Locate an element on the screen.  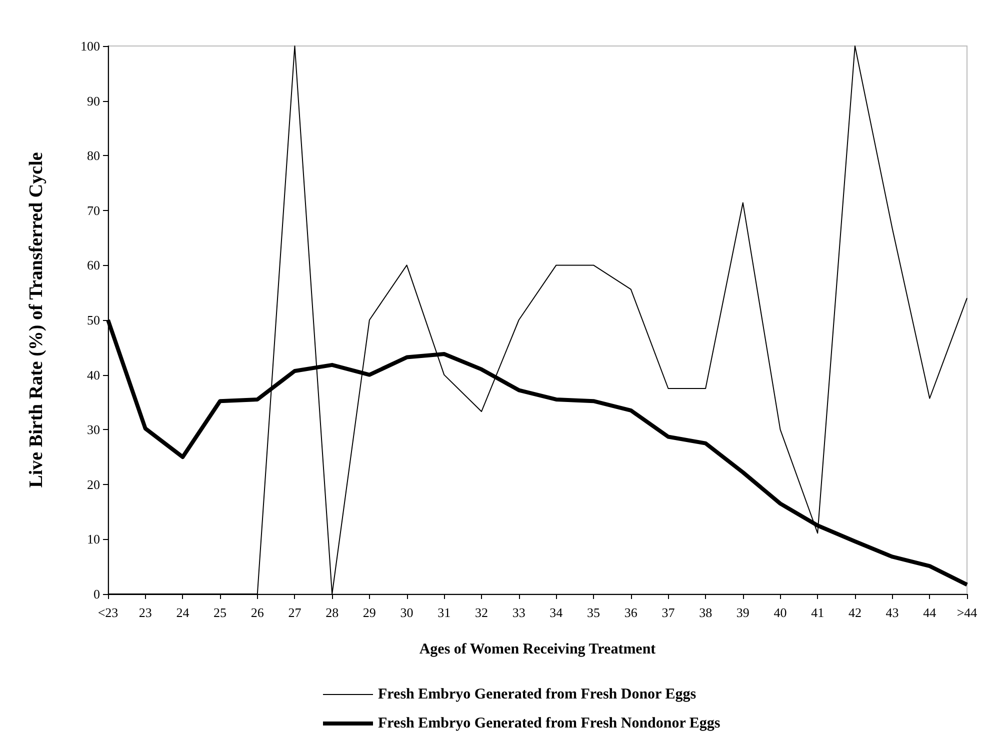
x-tick-label: 26 is located at coordinates (257, 612).